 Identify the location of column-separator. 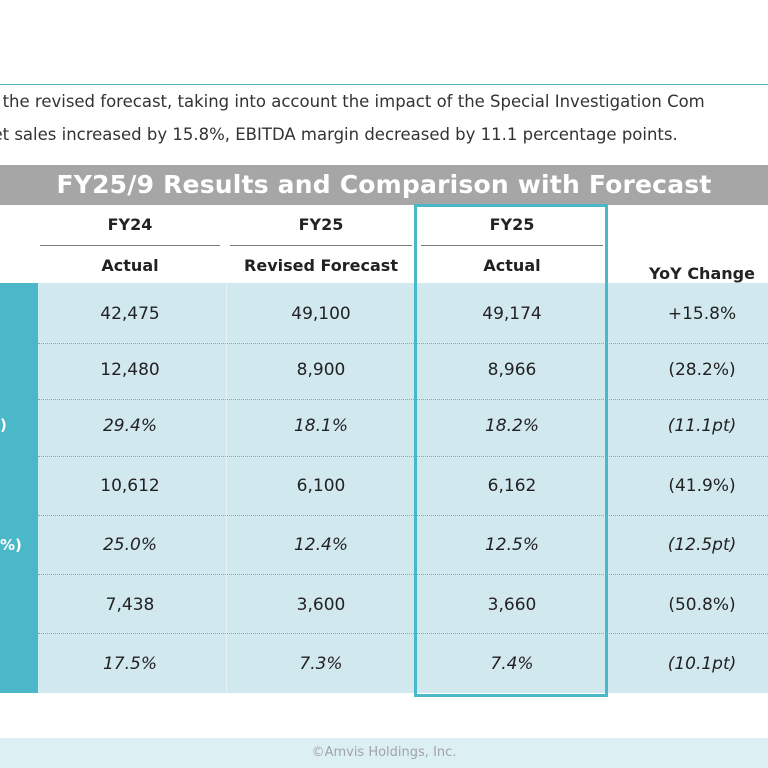
(226, 488).